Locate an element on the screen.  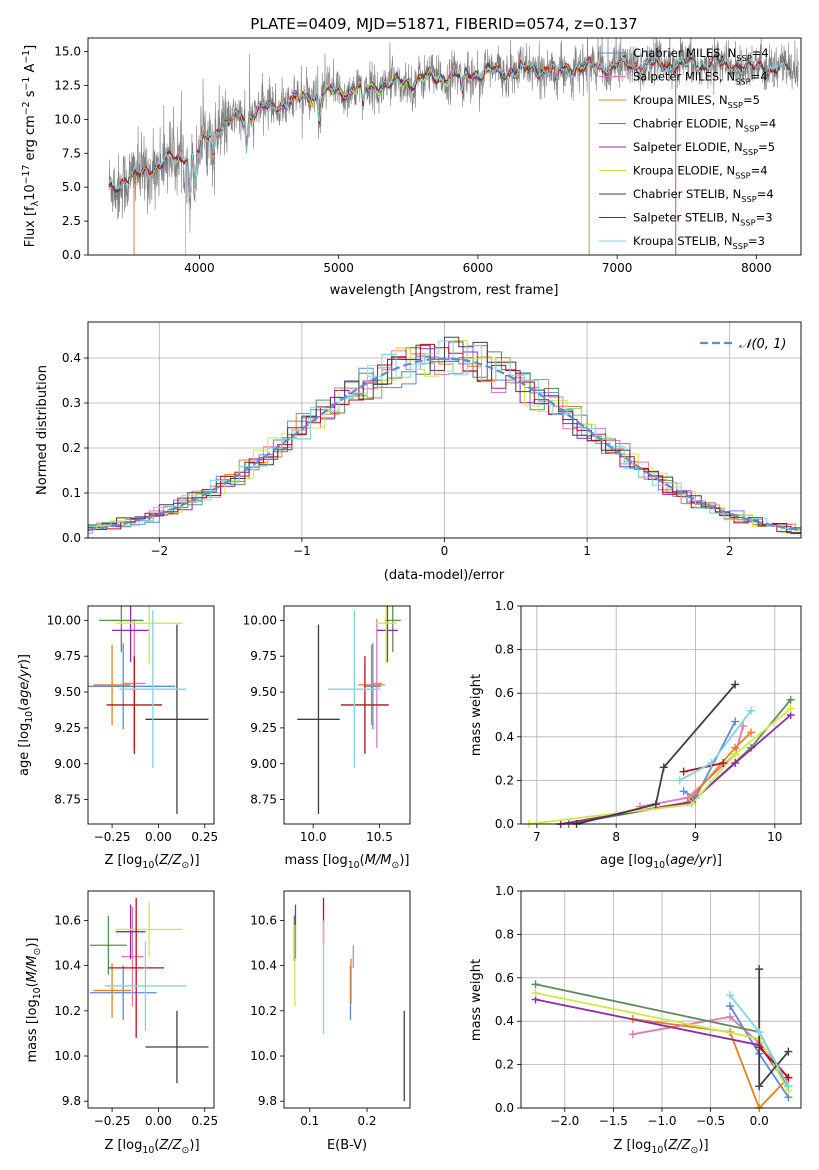
x-tick-label: 0.25 is located at coordinates (204, 837).